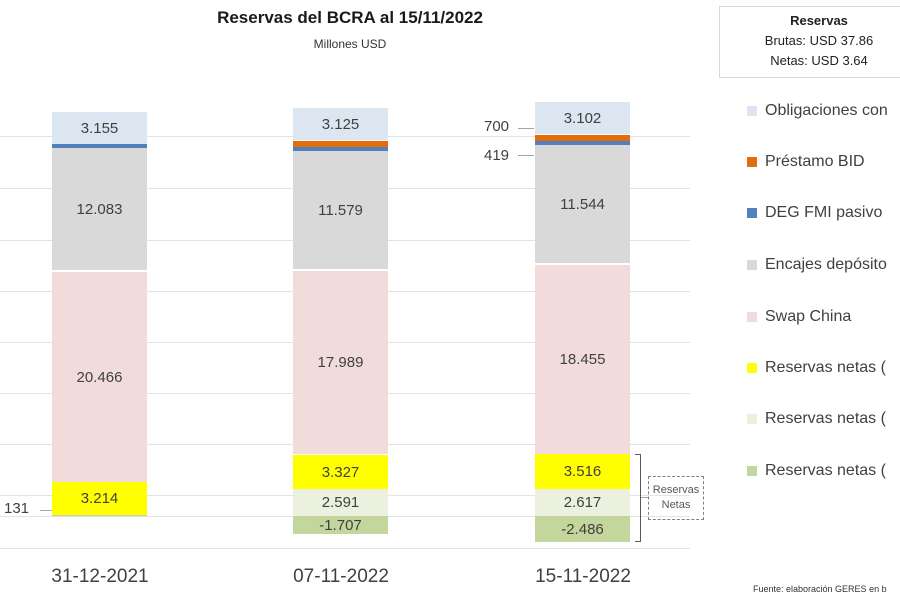 This screenshot has width=900, height=600. I want to click on x-axis-label: 07-11-2022, so click(341, 576).